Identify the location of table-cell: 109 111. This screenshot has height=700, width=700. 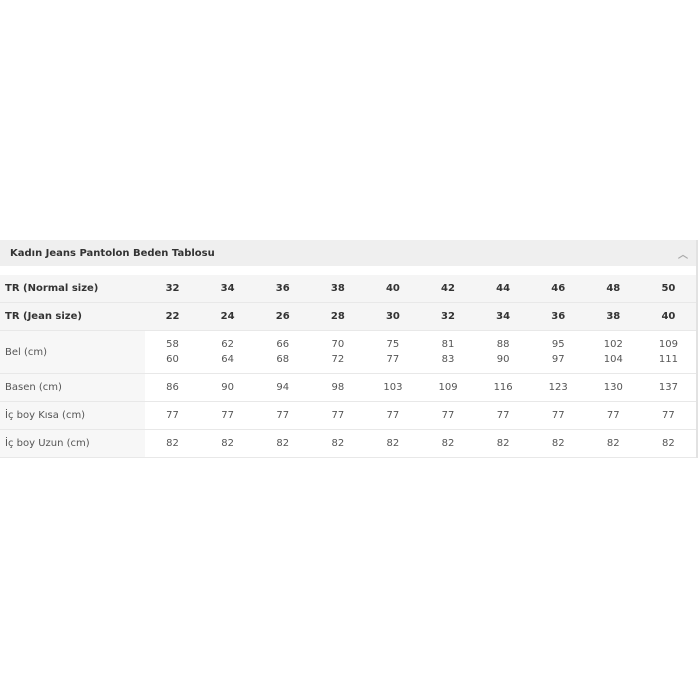
(668, 352).